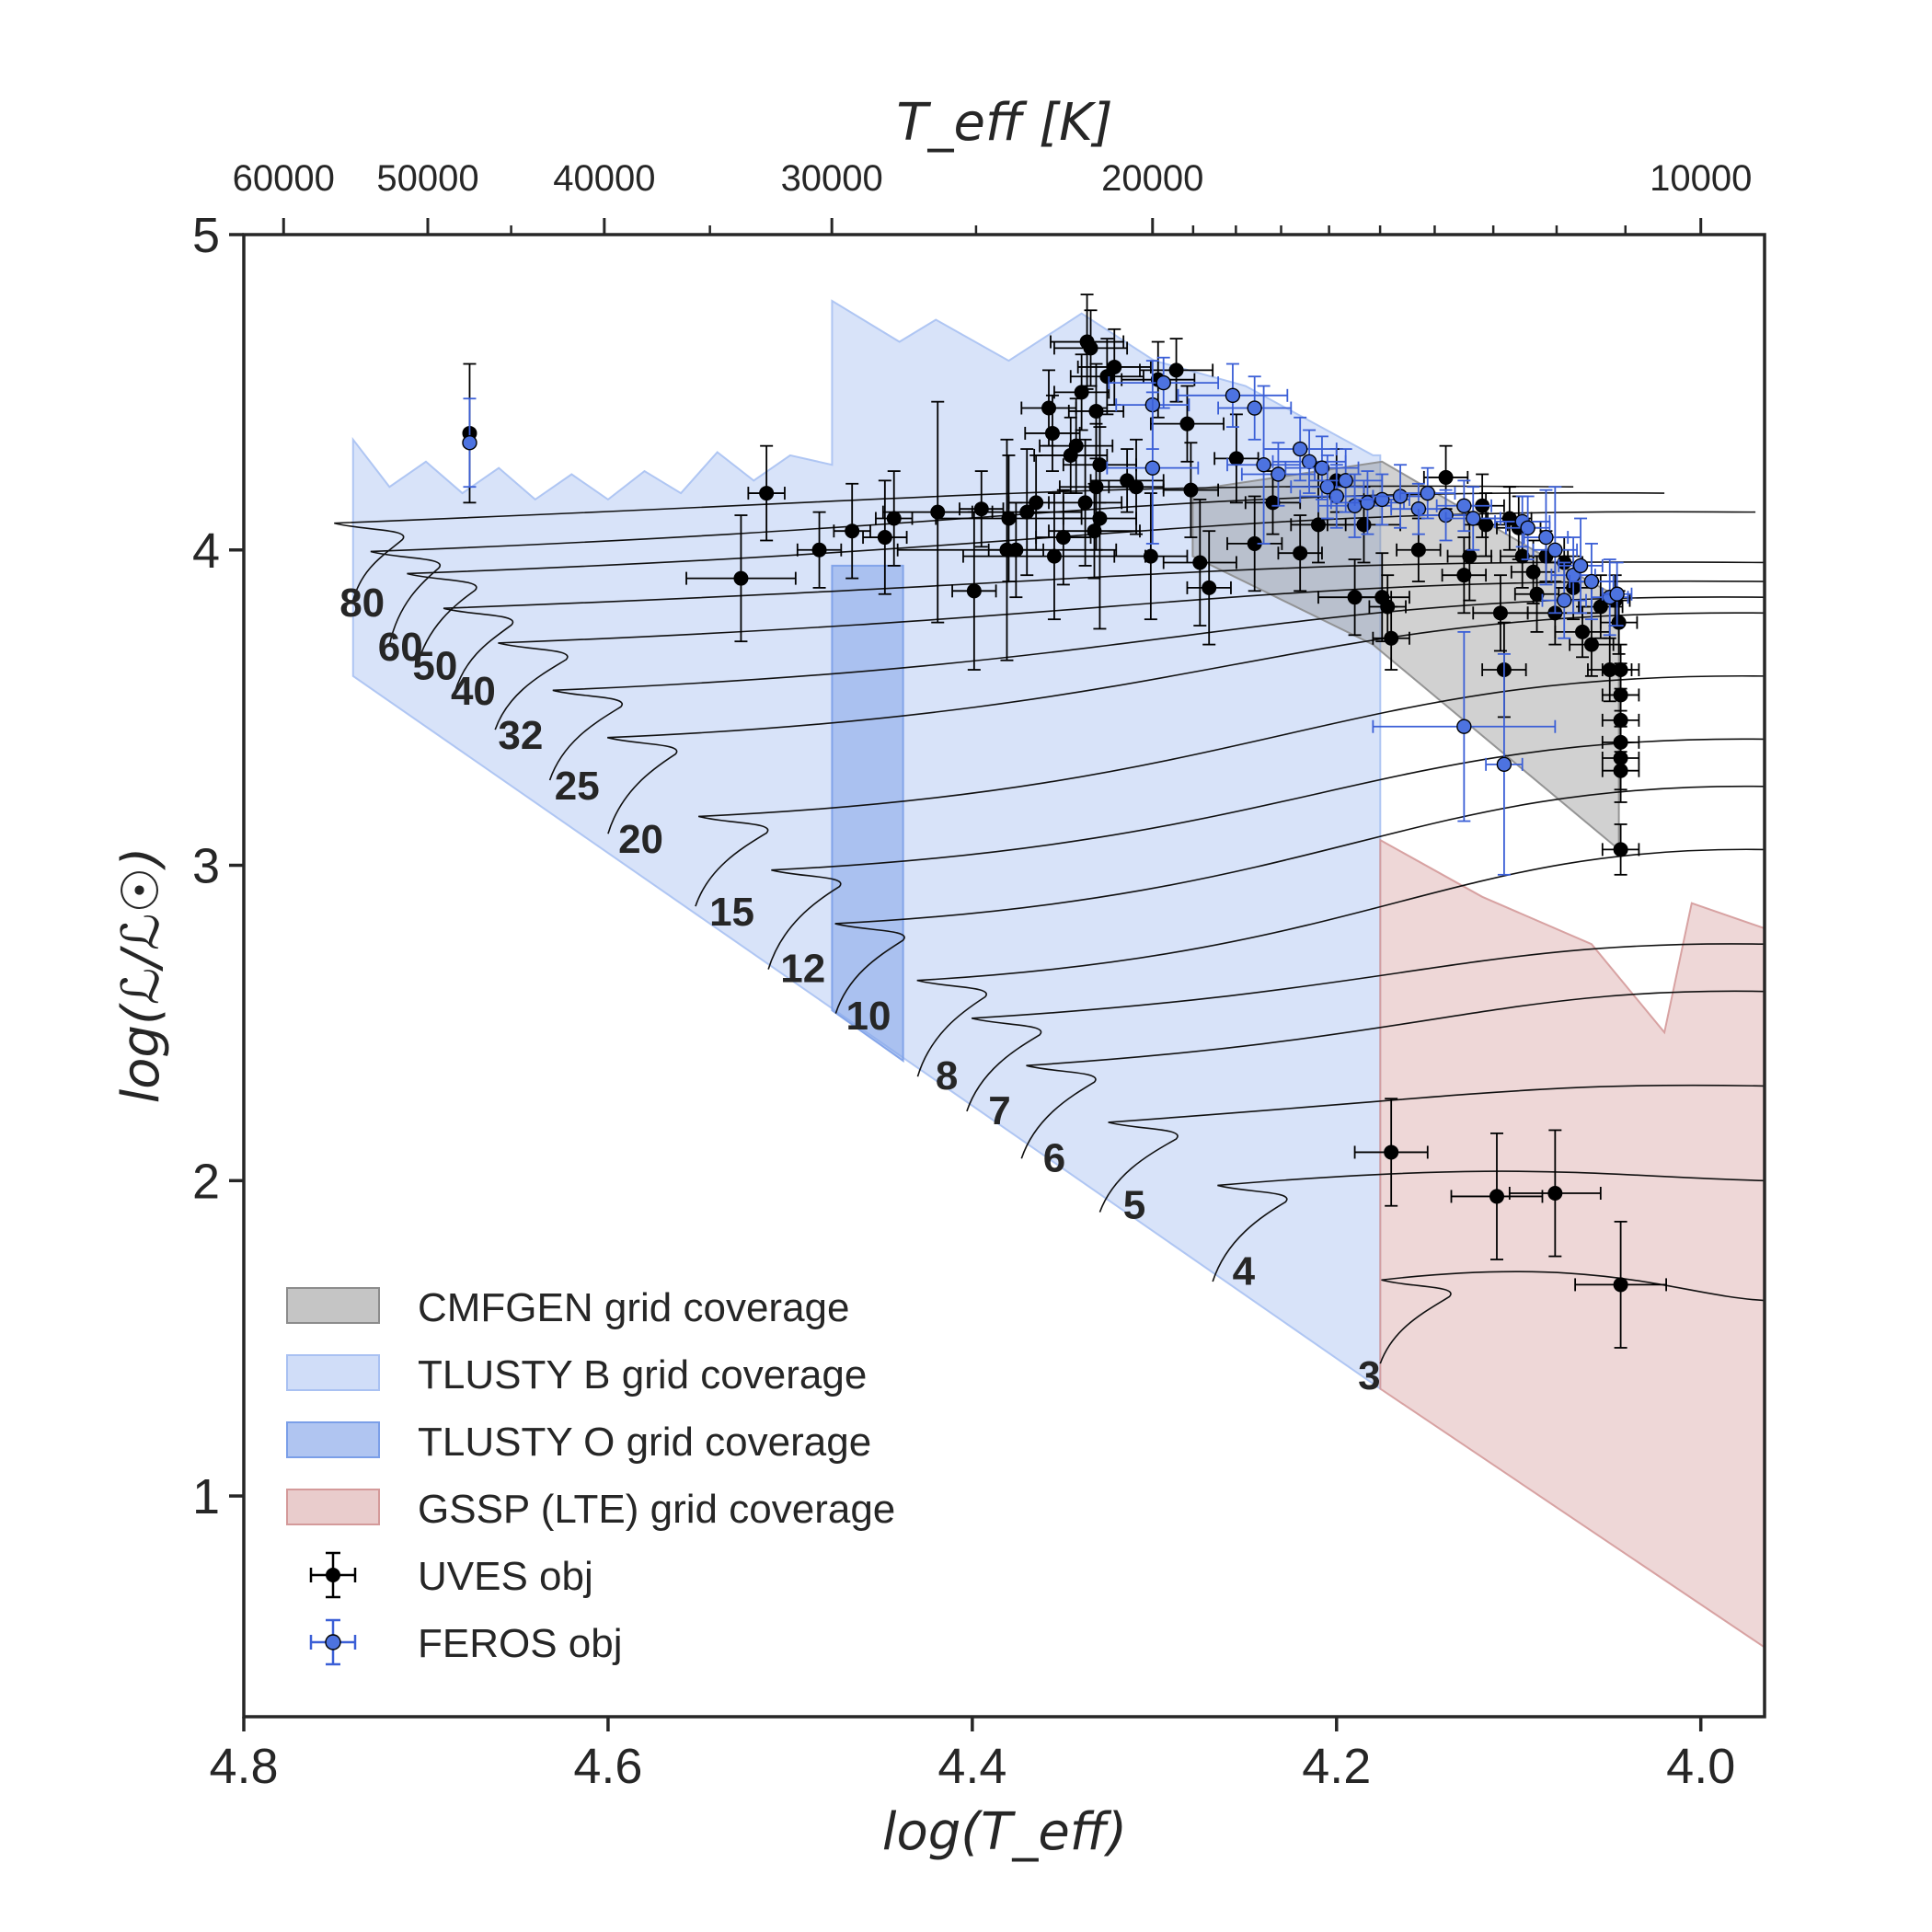 The height and width of the screenshot is (1932, 1932). Describe the element at coordinates (362, 603) in the screenshot. I see `mass-label-80: 80` at that location.